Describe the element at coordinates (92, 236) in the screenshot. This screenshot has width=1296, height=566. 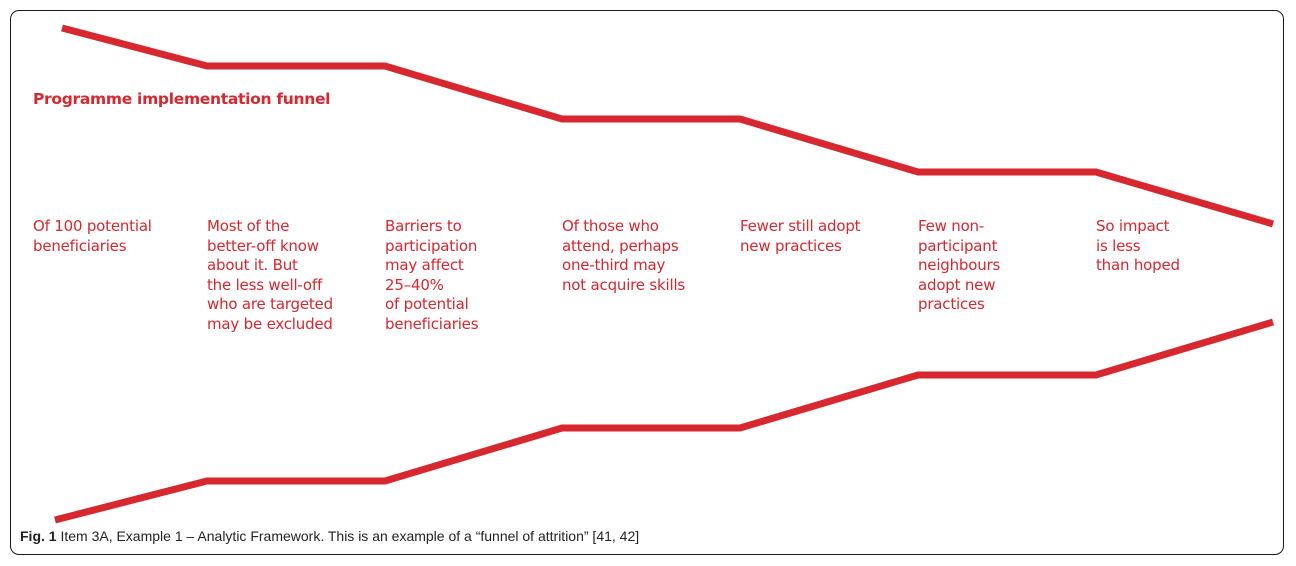
I see `stage-1-text: Of 100 potential beneficiaries` at that location.